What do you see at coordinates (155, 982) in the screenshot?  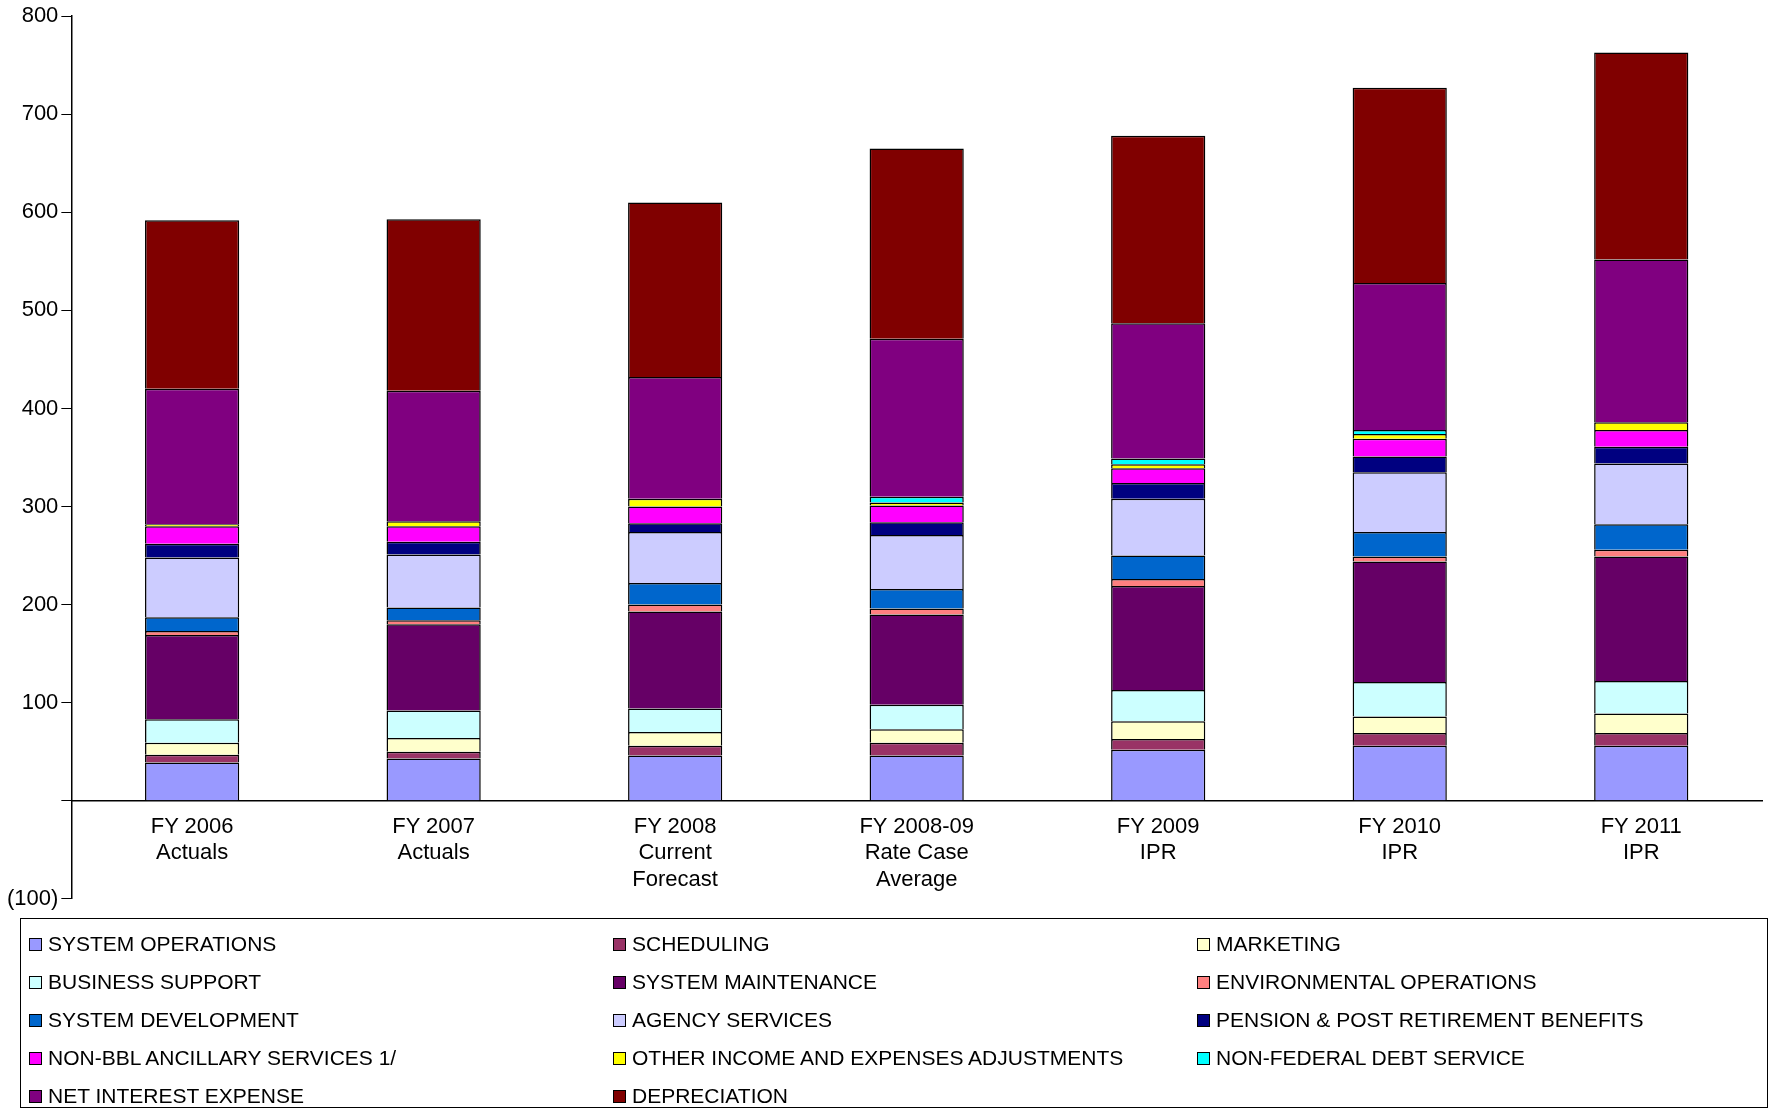 I see `legend-label: BUSINESS SUPPORT` at bounding box center [155, 982].